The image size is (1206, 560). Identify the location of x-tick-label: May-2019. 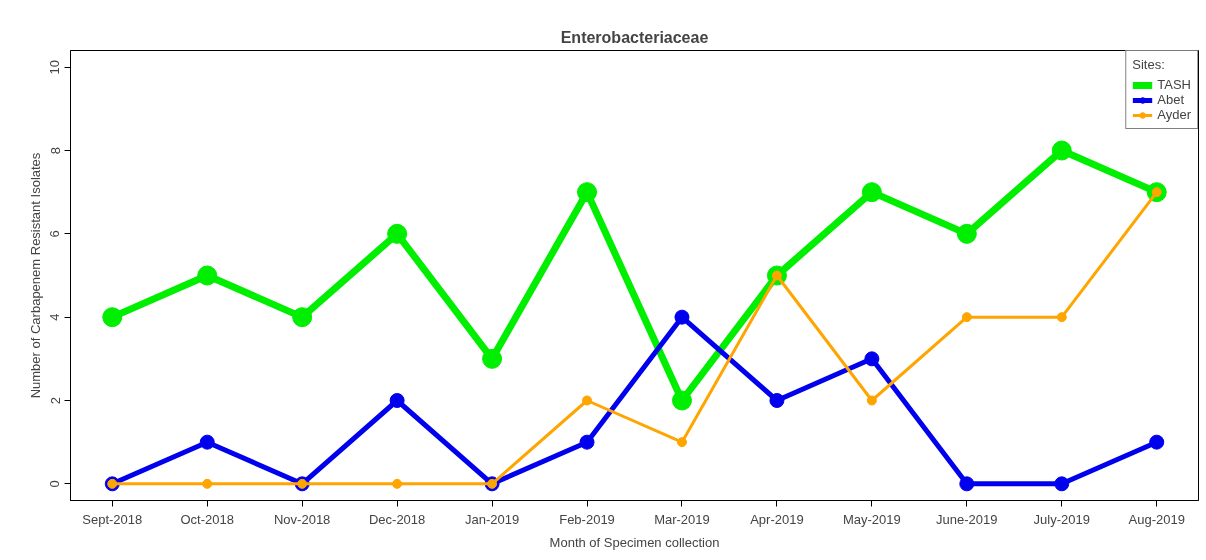
(871, 519).